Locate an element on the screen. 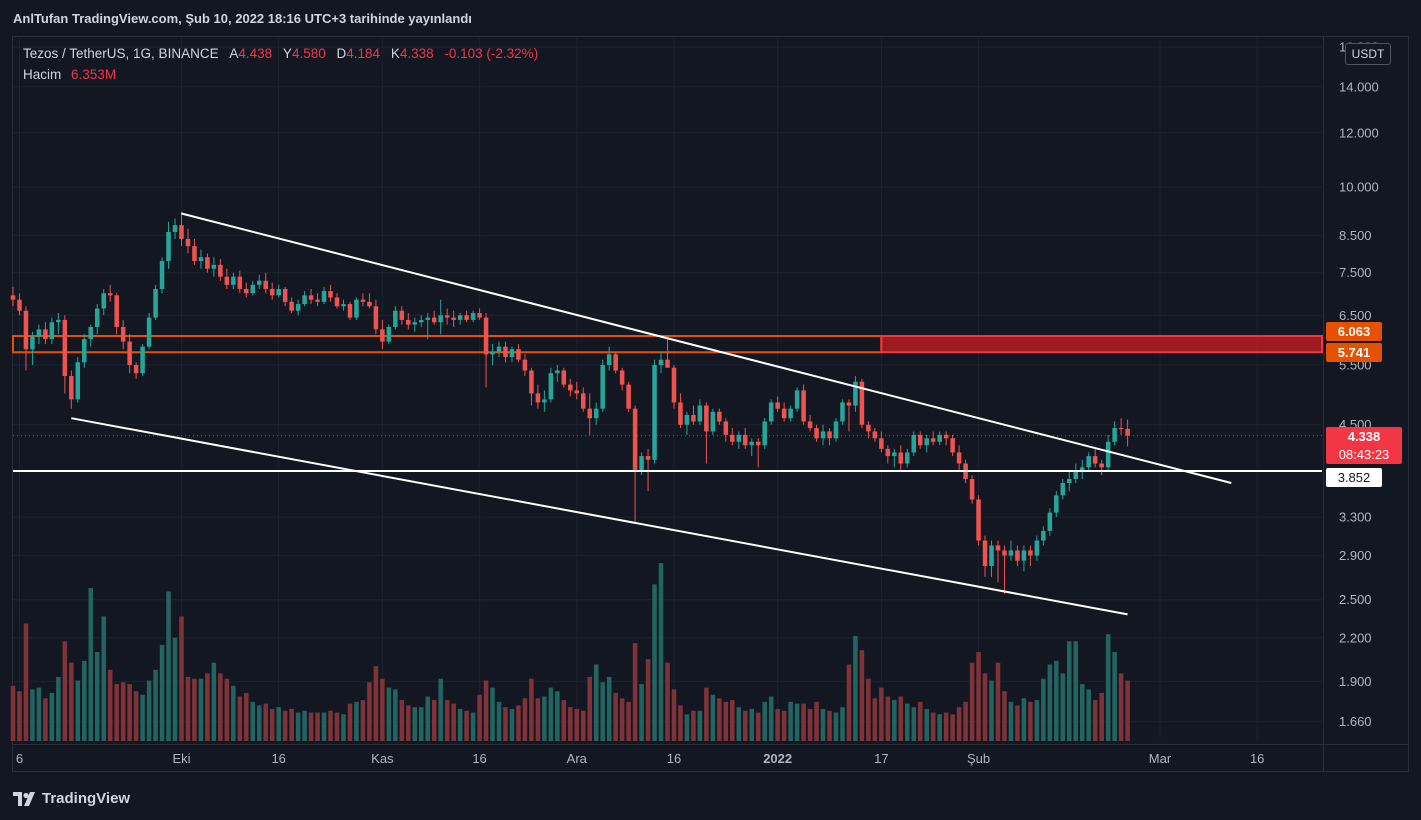 This screenshot has height=820, width=1421. volume-label: Hacim is located at coordinates (42, 74).